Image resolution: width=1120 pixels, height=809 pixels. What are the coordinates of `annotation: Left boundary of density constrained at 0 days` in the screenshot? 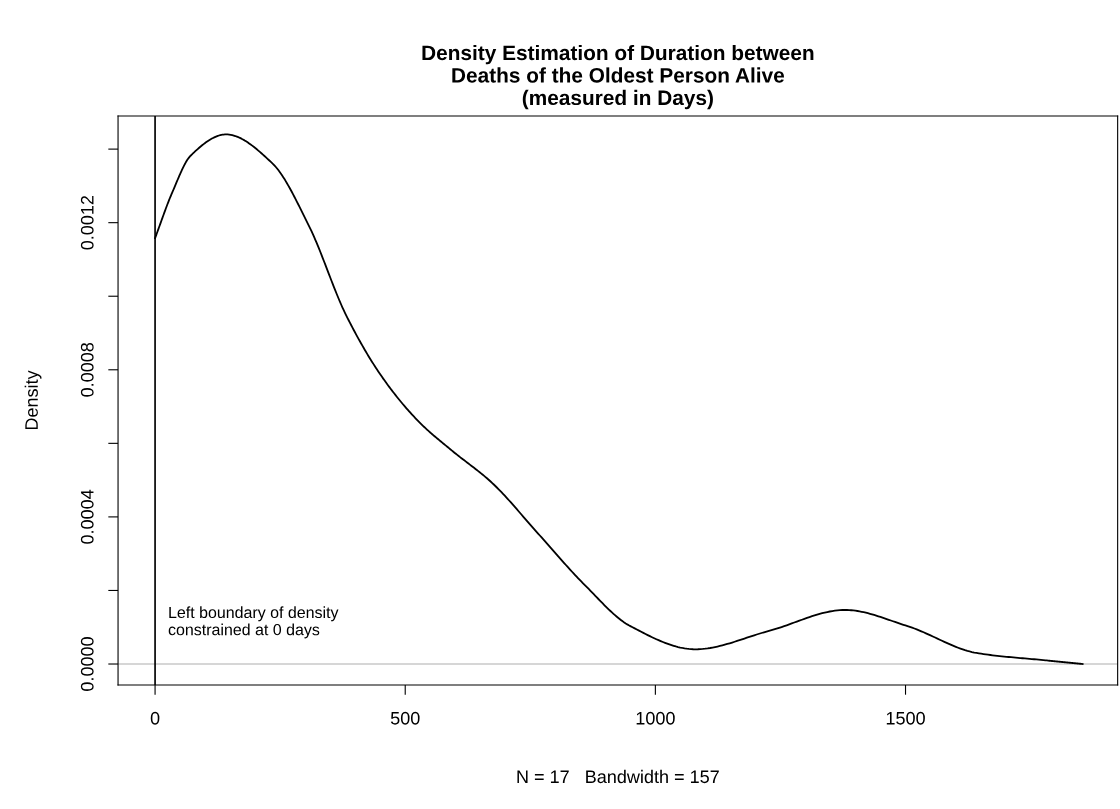 It's located at (253, 622).